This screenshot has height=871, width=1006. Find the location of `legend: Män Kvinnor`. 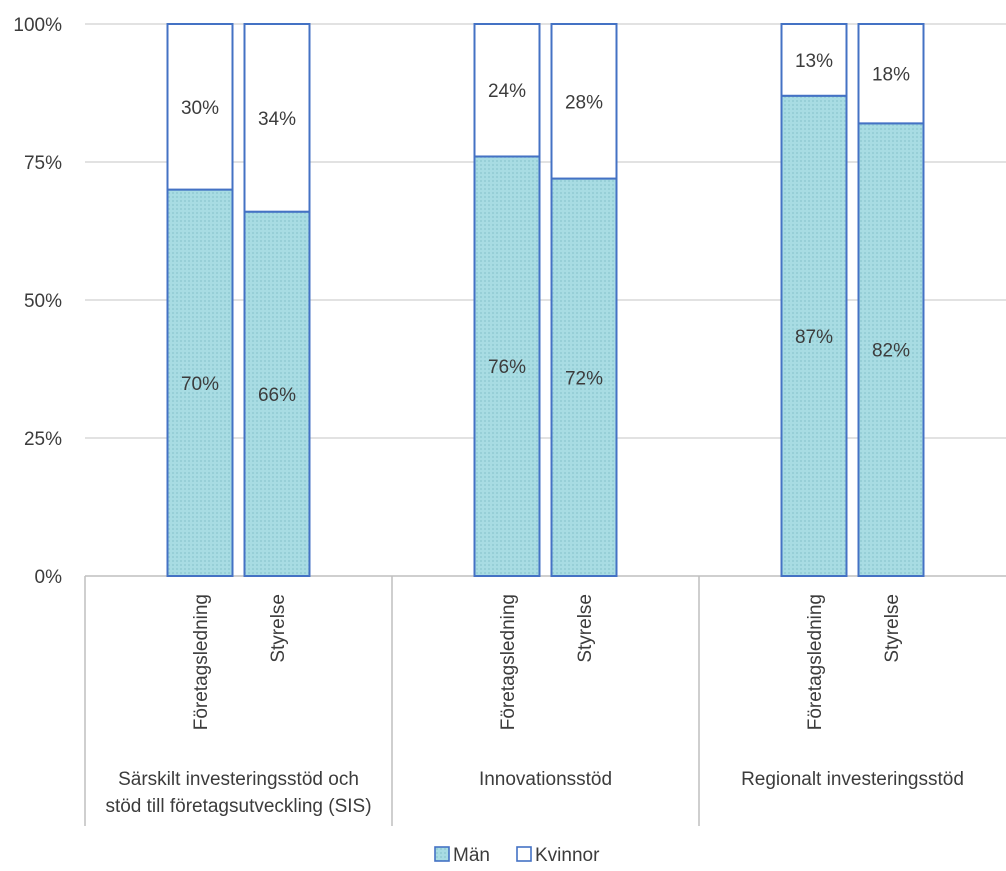

legend: Män Kvinnor is located at coordinates (517, 855).